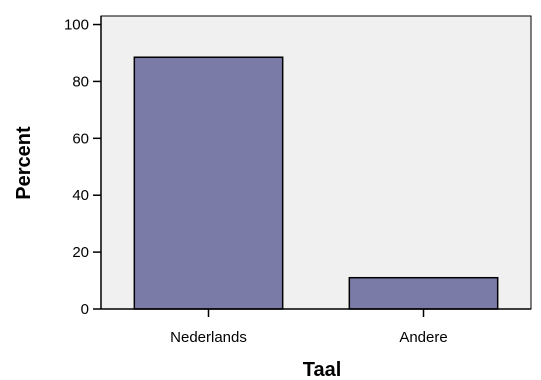 The image size is (541, 380). What do you see at coordinates (24, 163) in the screenshot?
I see `y-axis-title: Percent` at bounding box center [24, 163].